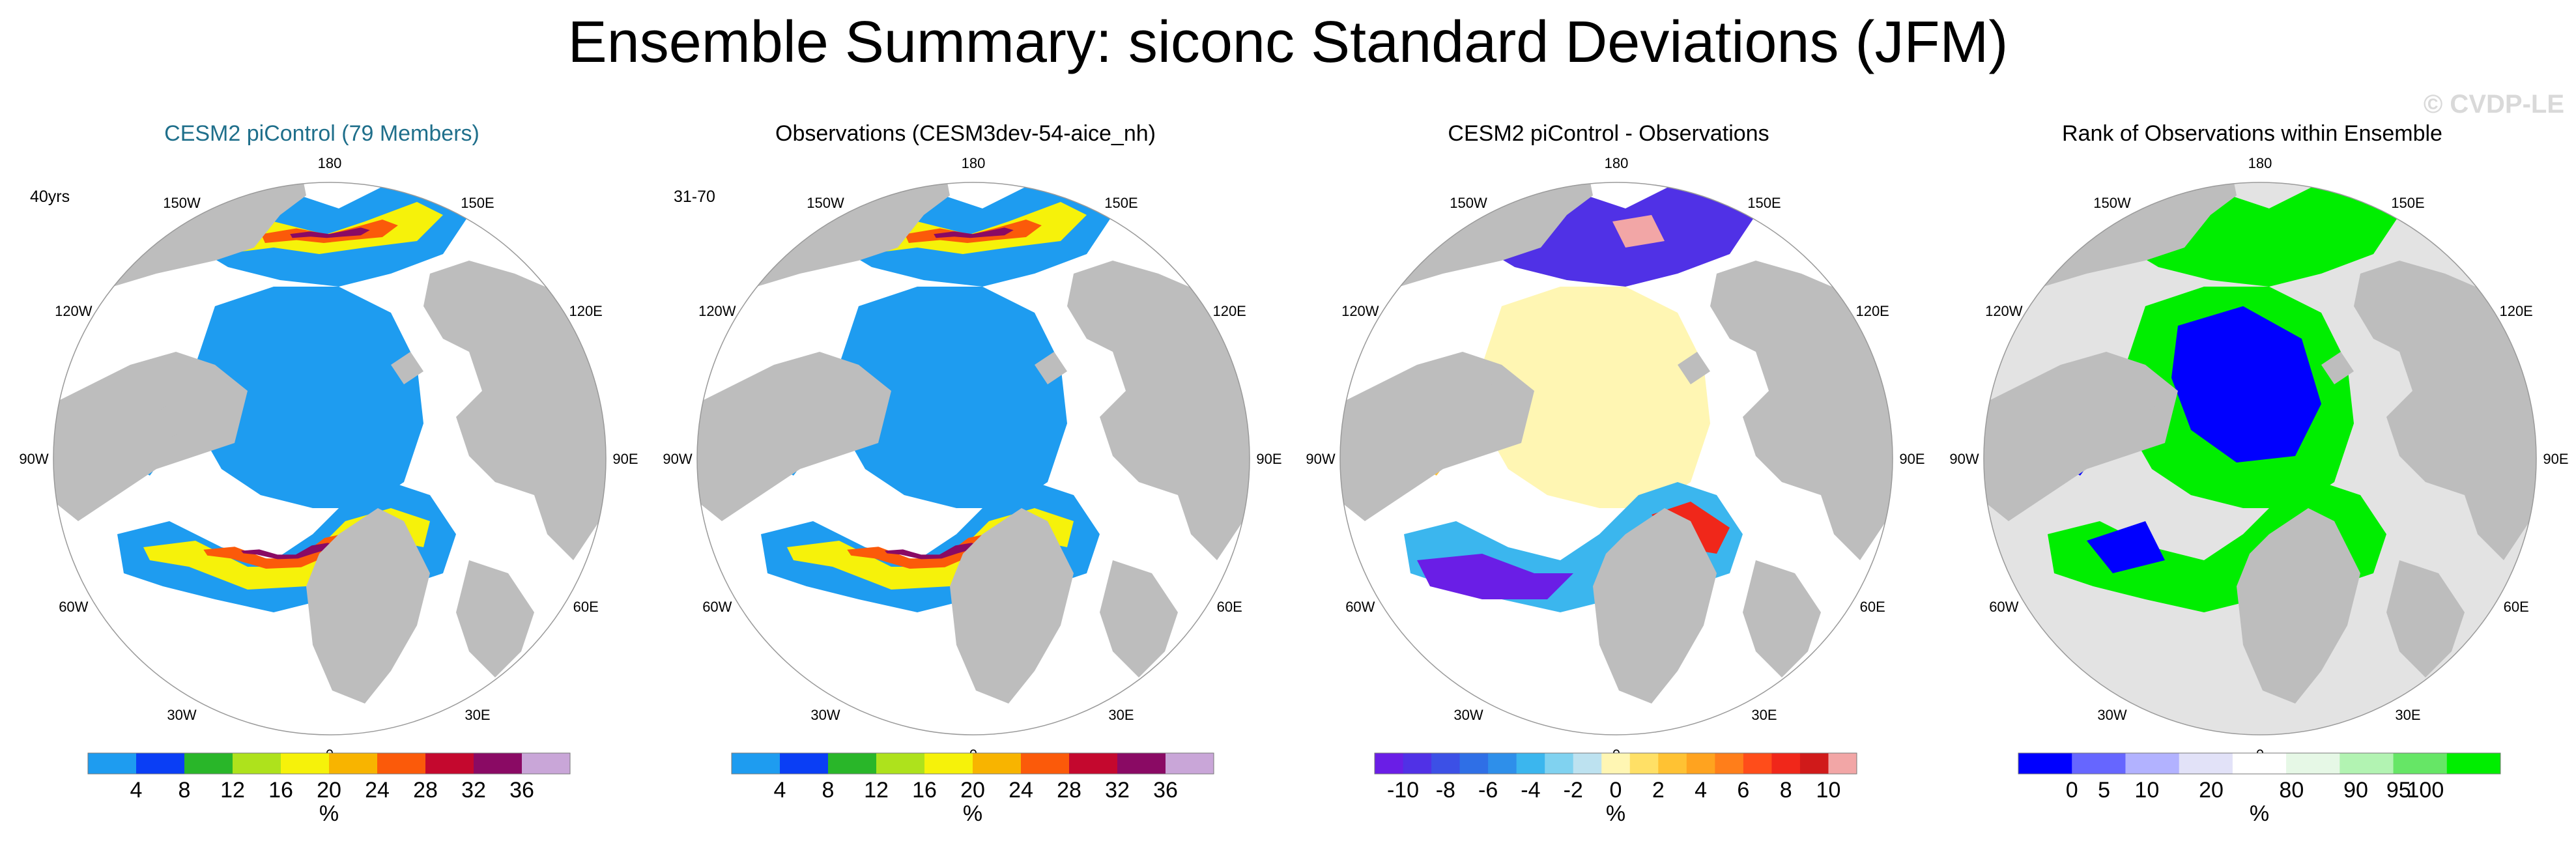 The height and width of the screenshot is (841, 2576). What do you see at coordinates (1573, 790) in the screenshot?
I see `colorbar-tick-label: -2` at bounding box center [1573, 790].